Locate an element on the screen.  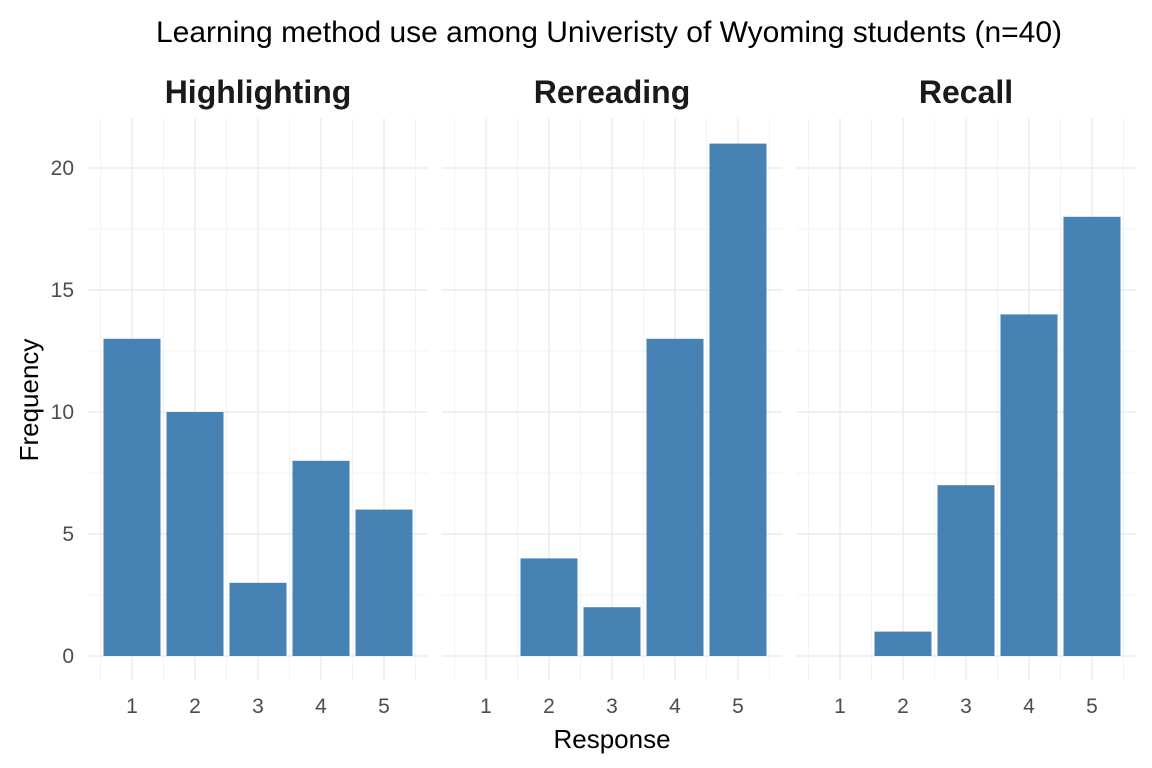
y-tick-label: 20 is located at coordinates (62, 168).